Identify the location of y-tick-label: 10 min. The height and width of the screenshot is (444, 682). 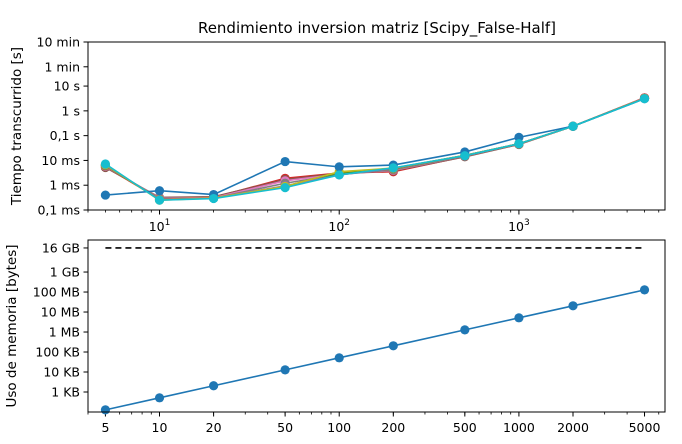
(58, 42).